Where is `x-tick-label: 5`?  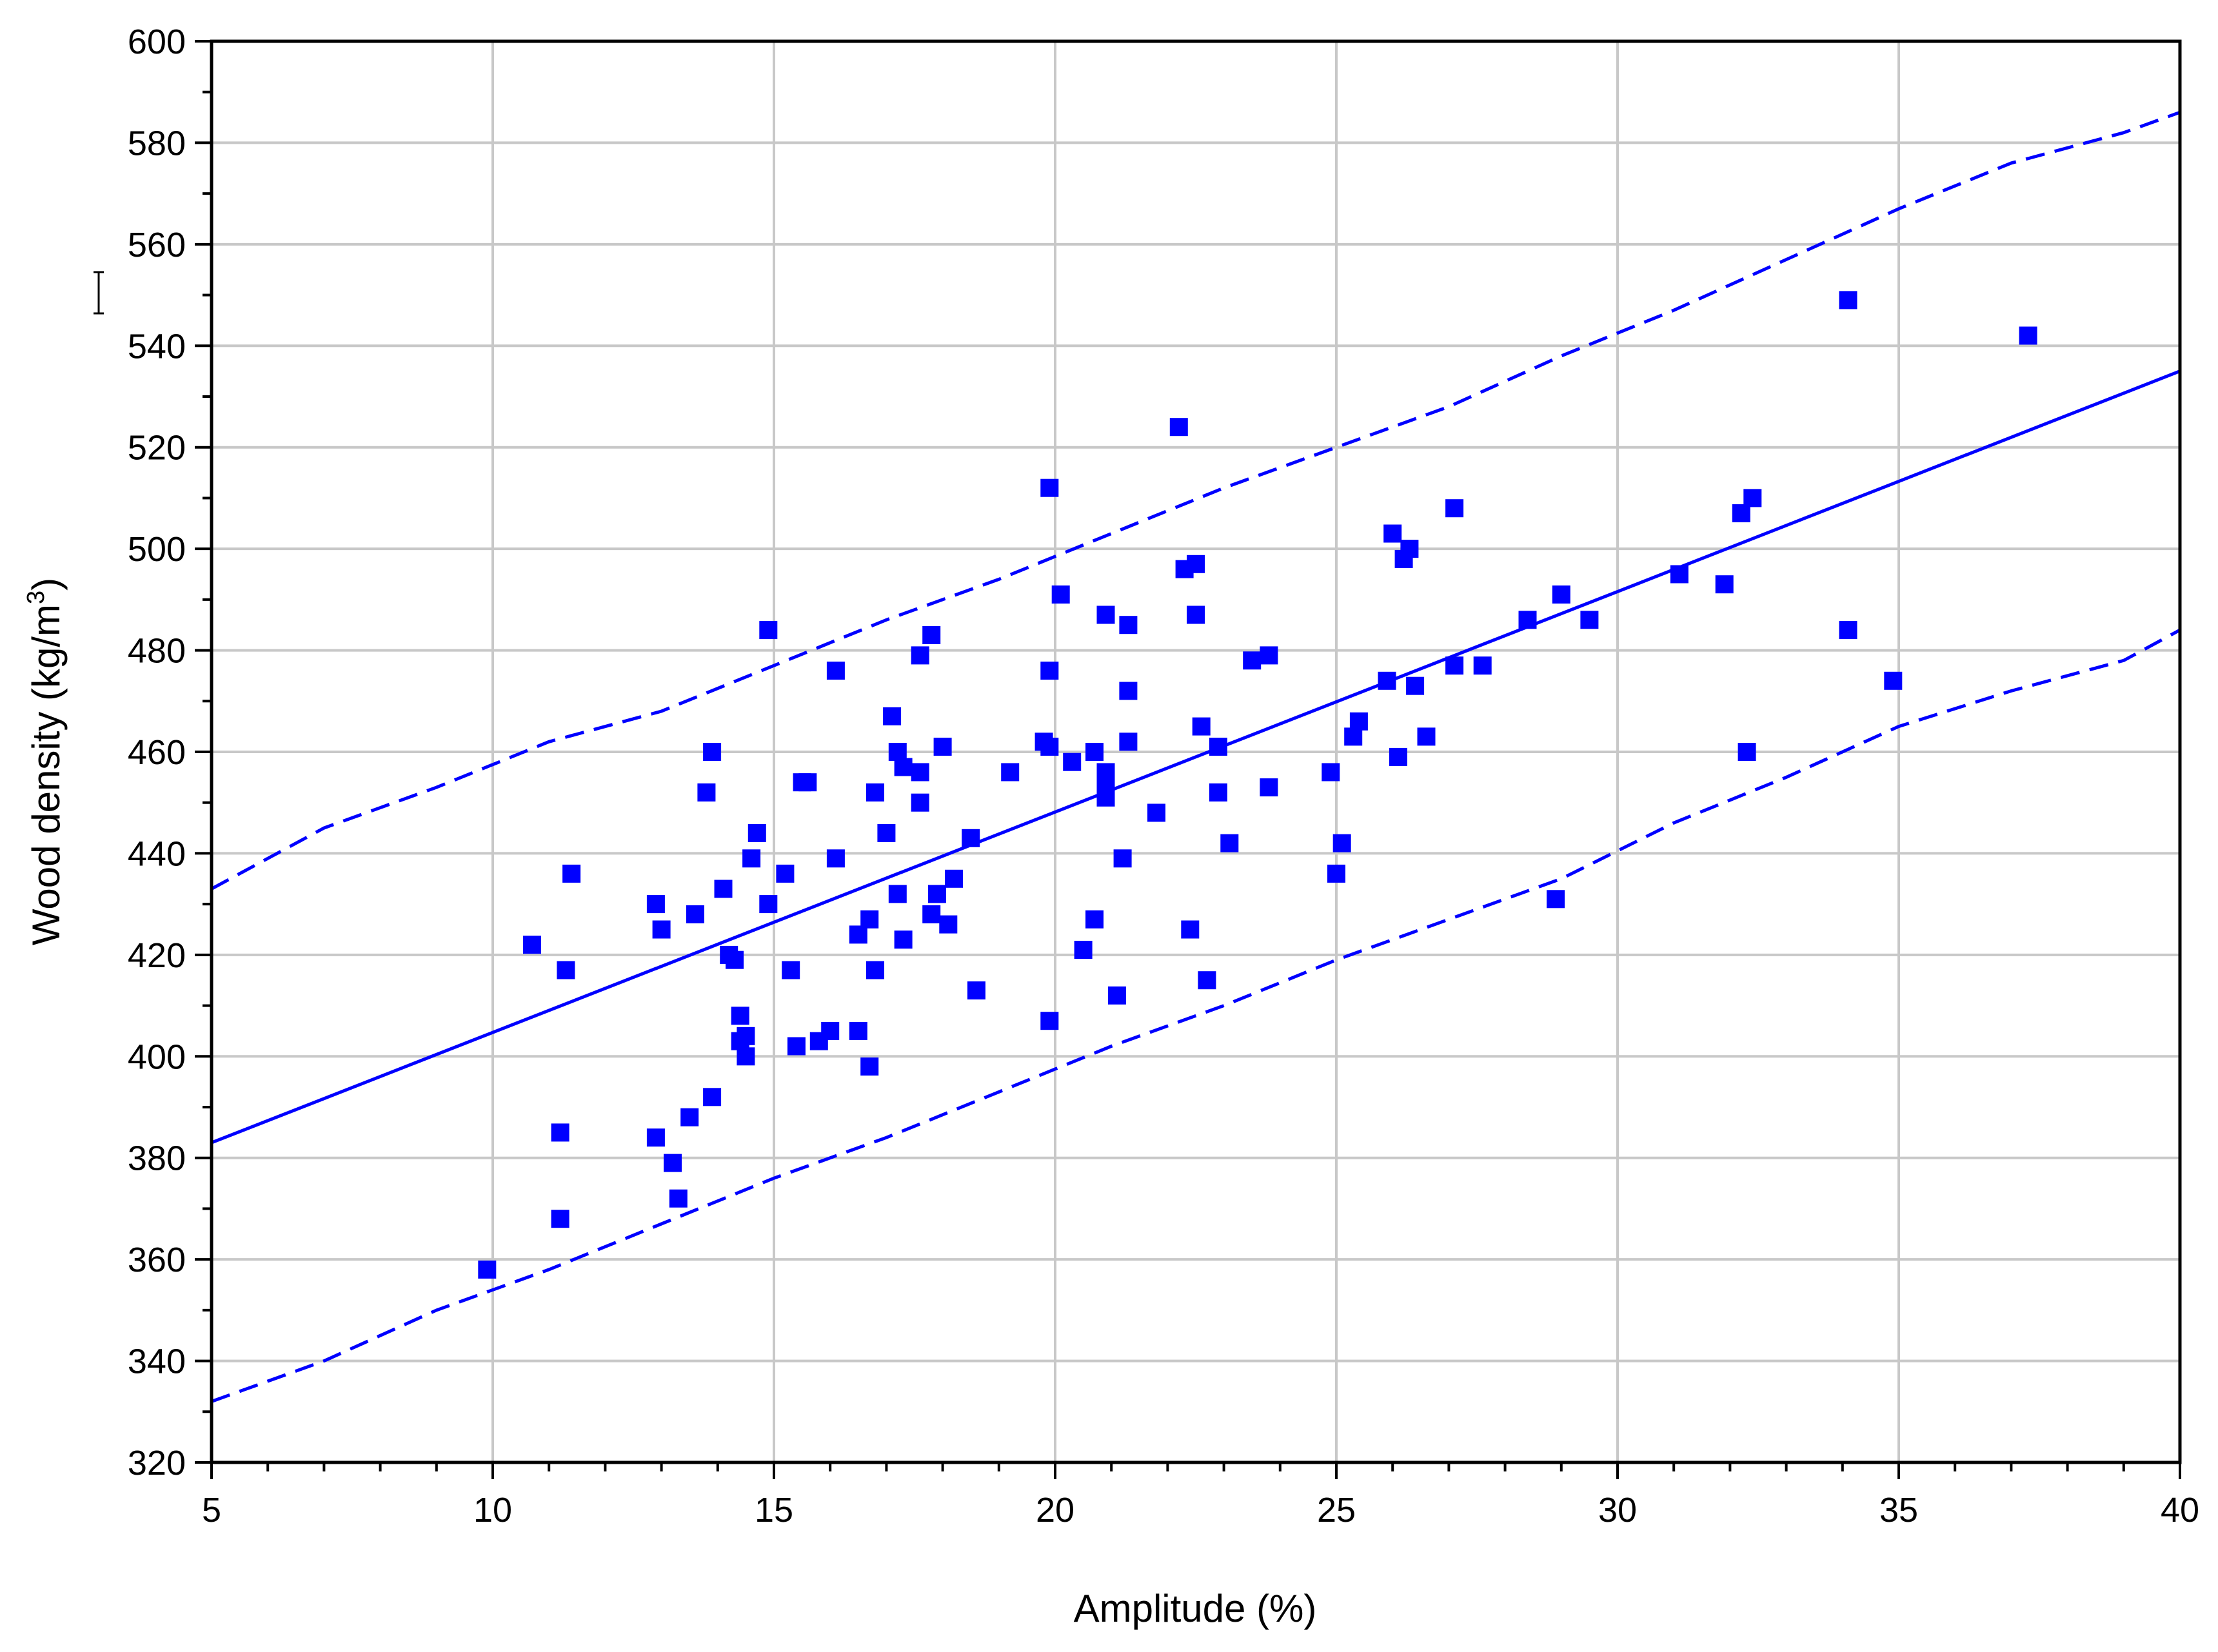
x-tick-label: 5 is located at coordinates (212, 1510).